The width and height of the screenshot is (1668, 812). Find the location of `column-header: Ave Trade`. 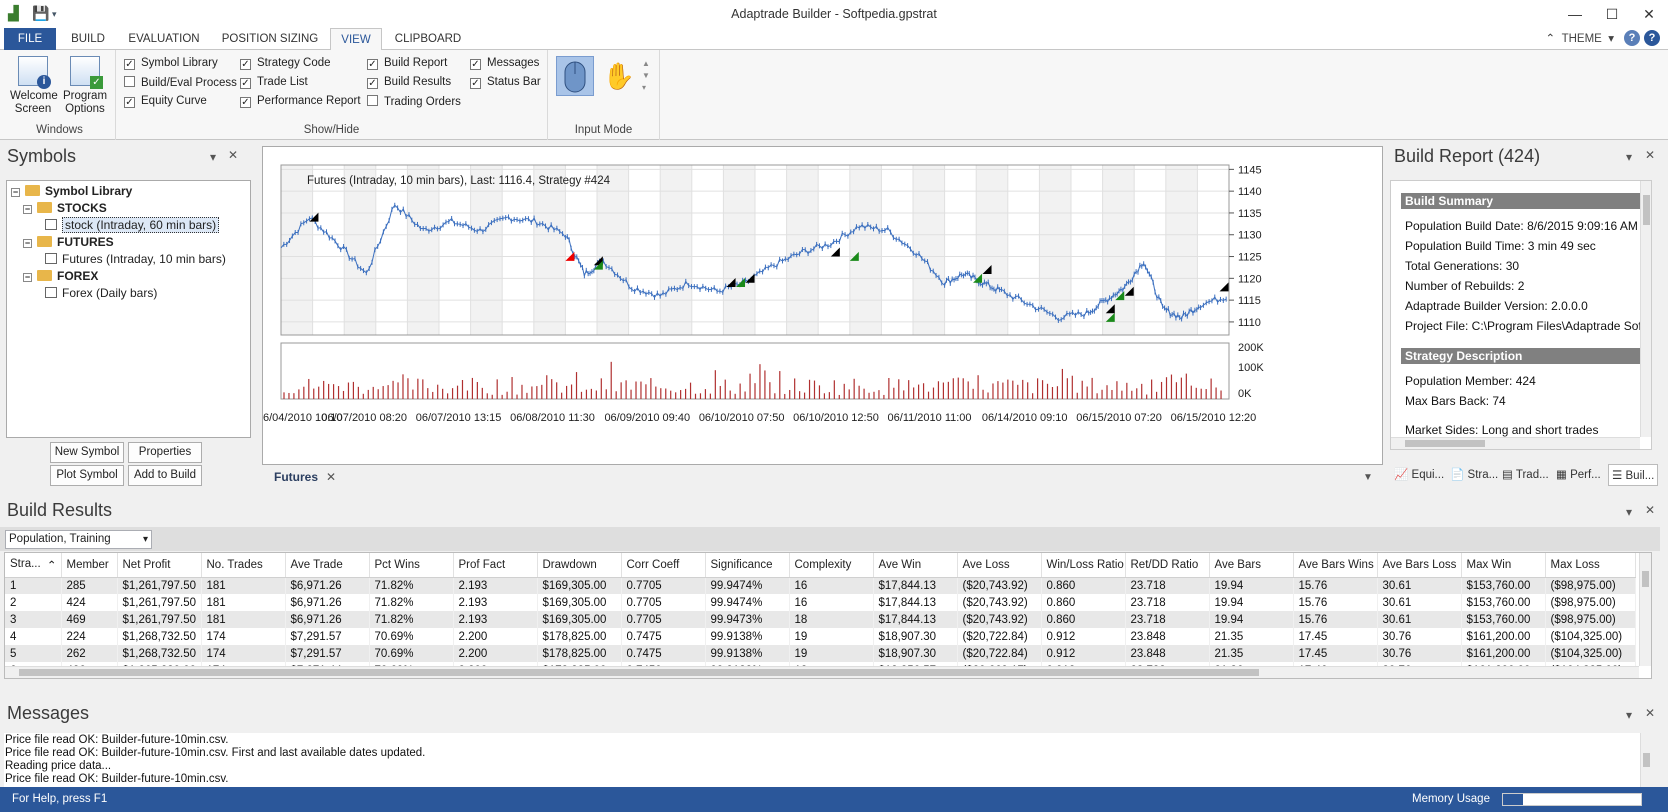

column-header: Ave Trade is located at coordinates (327, 565).